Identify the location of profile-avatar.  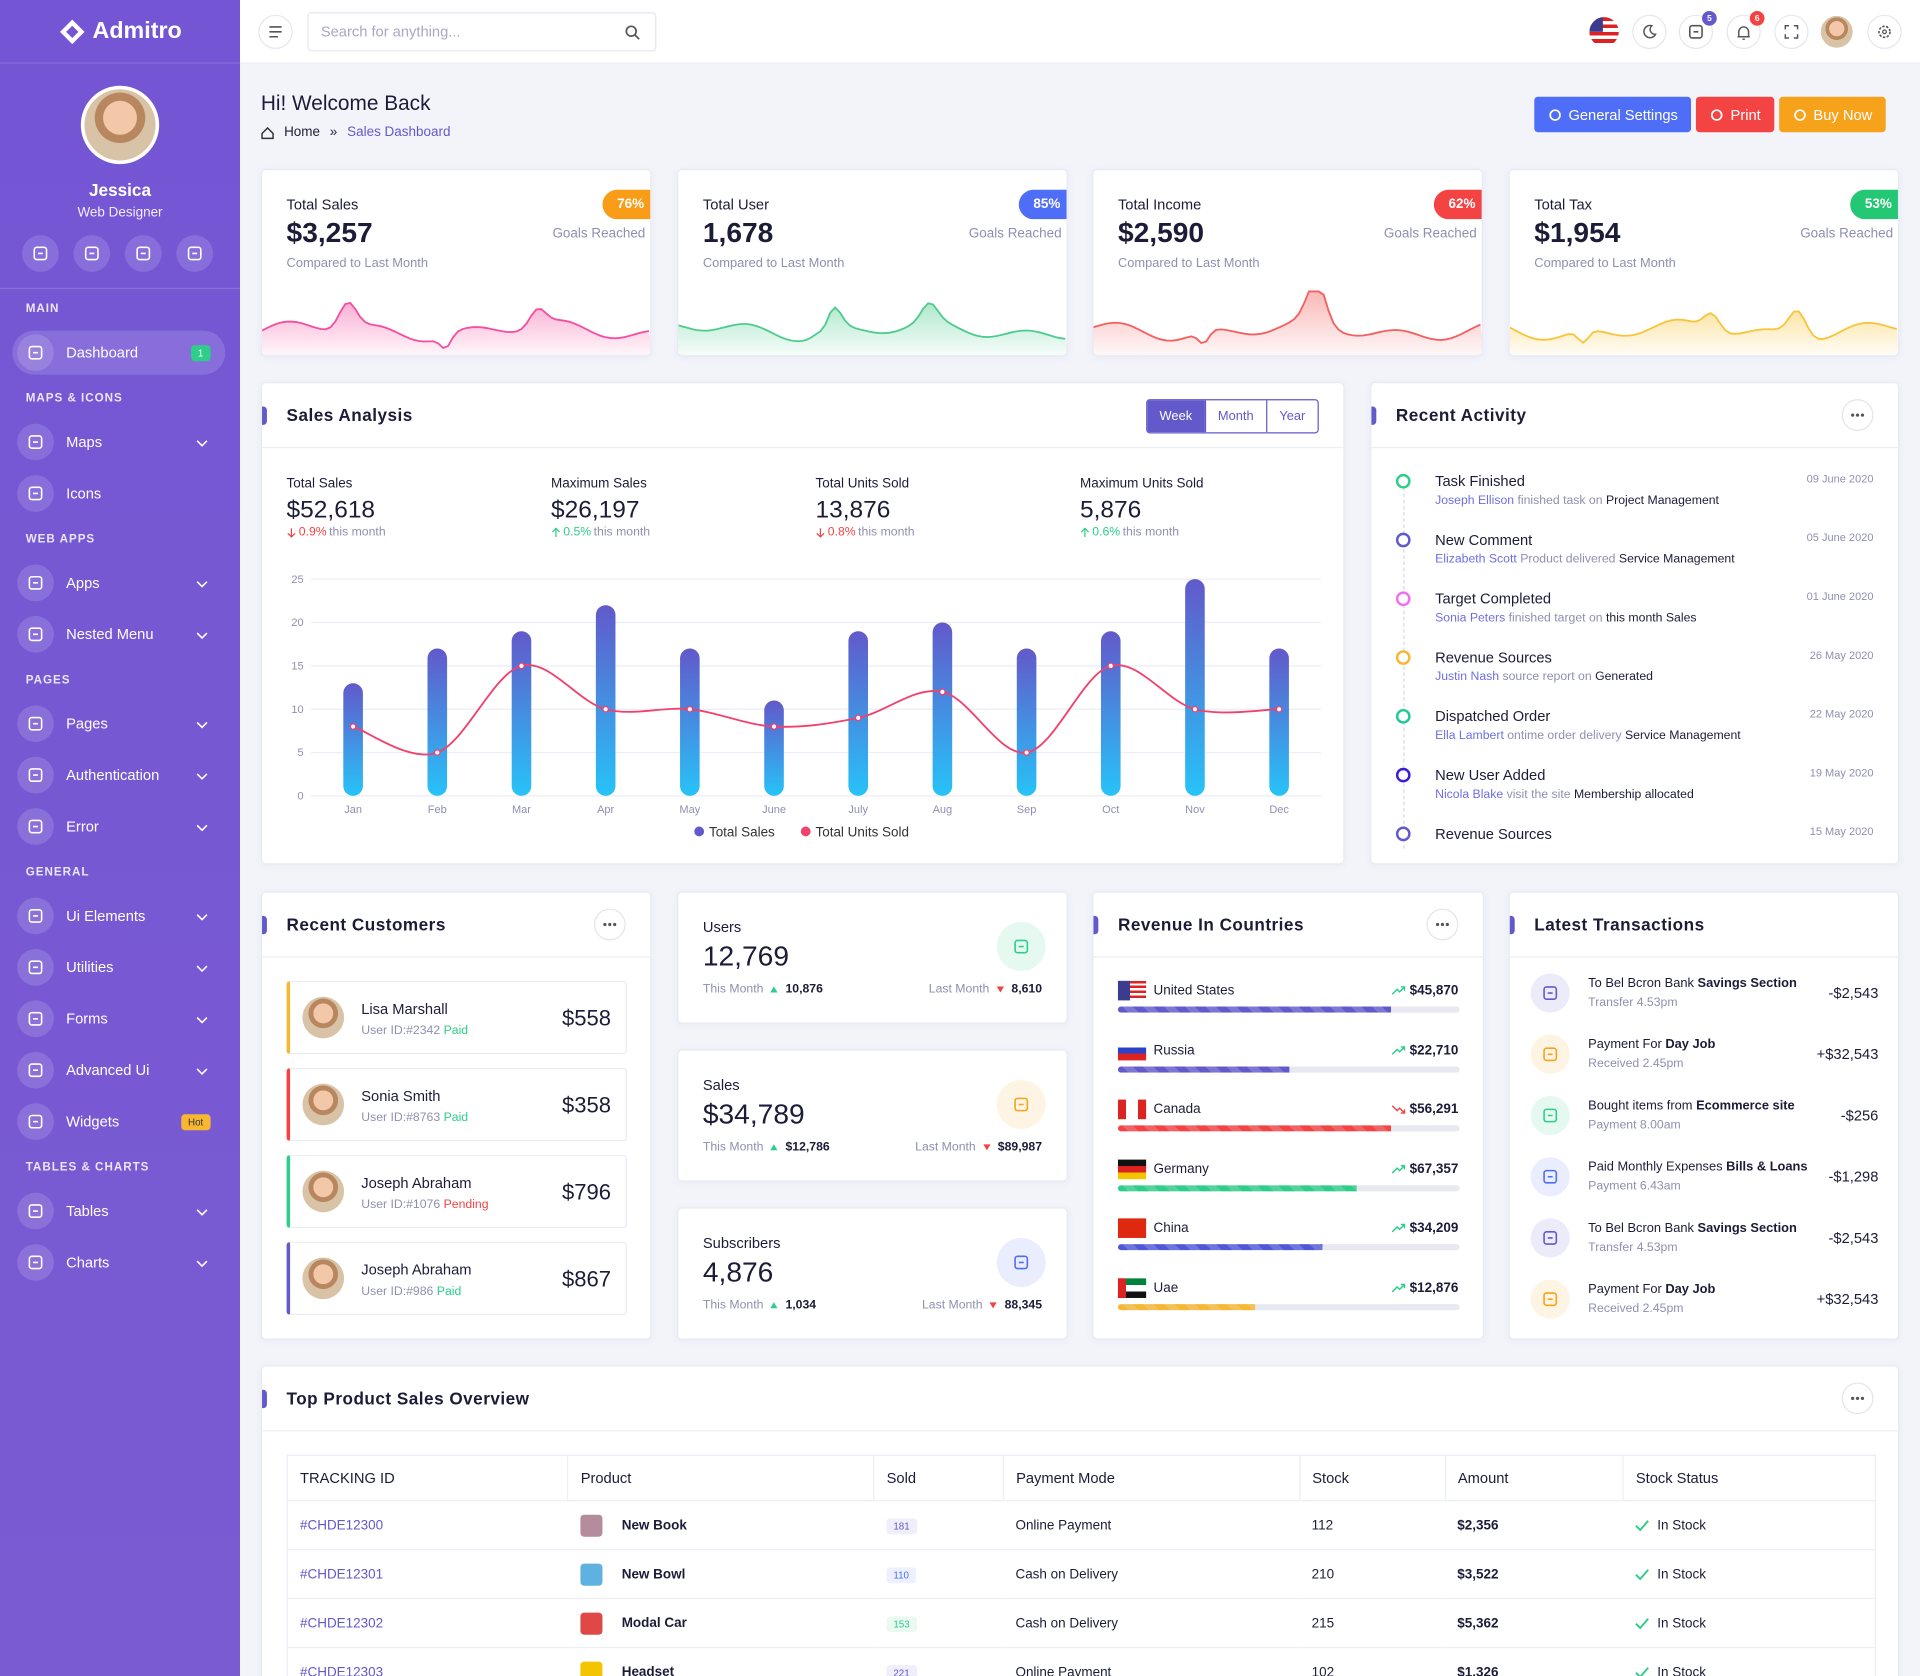
(120, 125).